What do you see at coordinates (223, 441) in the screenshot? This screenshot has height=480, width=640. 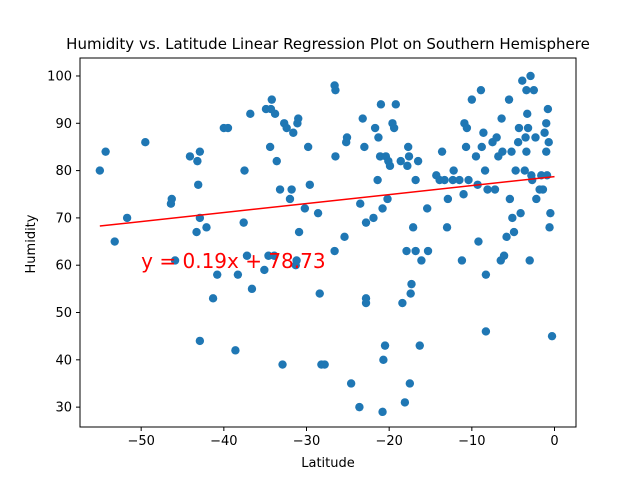 I see `x-tick-label: −40` at bounding box center [223, 441].